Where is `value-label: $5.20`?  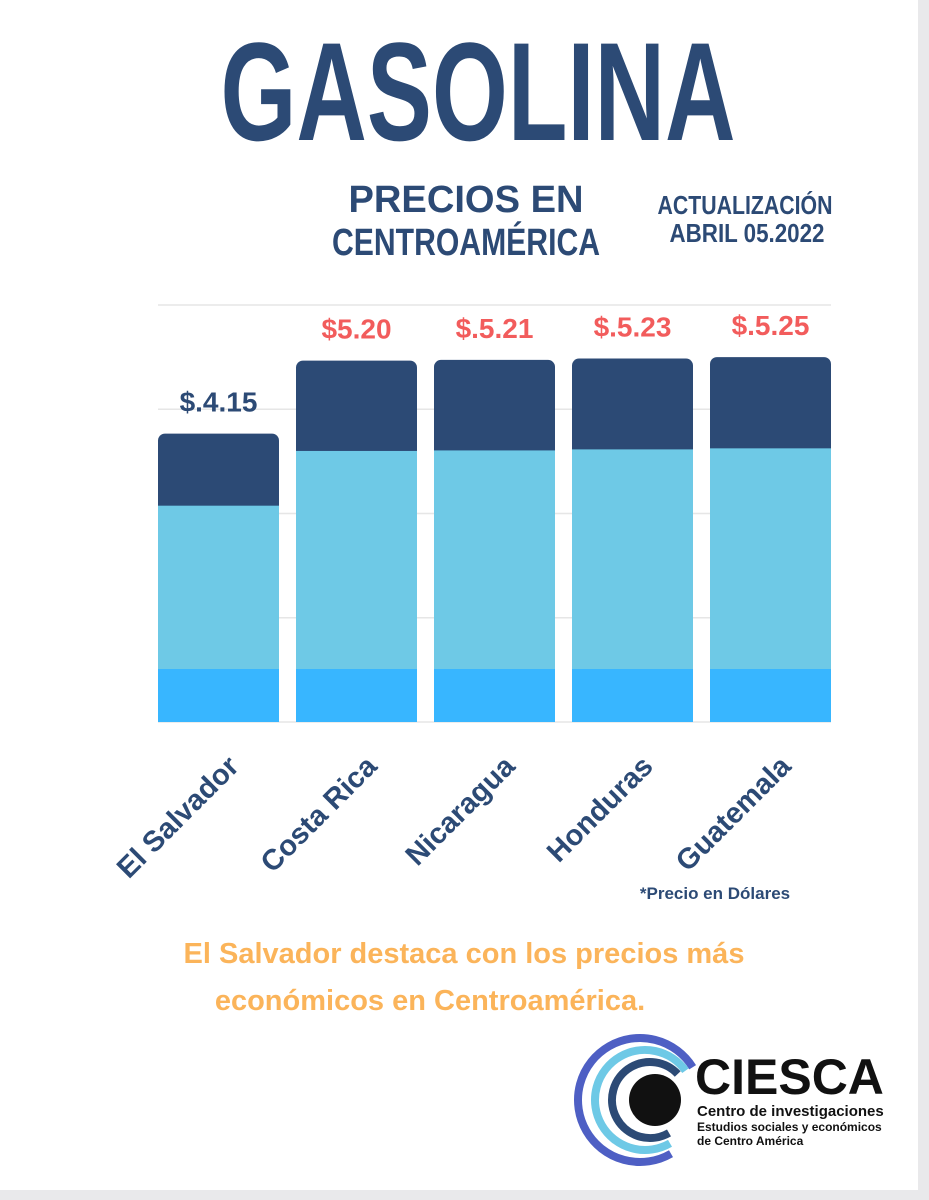
value-label: $5.20 is located at coordinates (356, 329).